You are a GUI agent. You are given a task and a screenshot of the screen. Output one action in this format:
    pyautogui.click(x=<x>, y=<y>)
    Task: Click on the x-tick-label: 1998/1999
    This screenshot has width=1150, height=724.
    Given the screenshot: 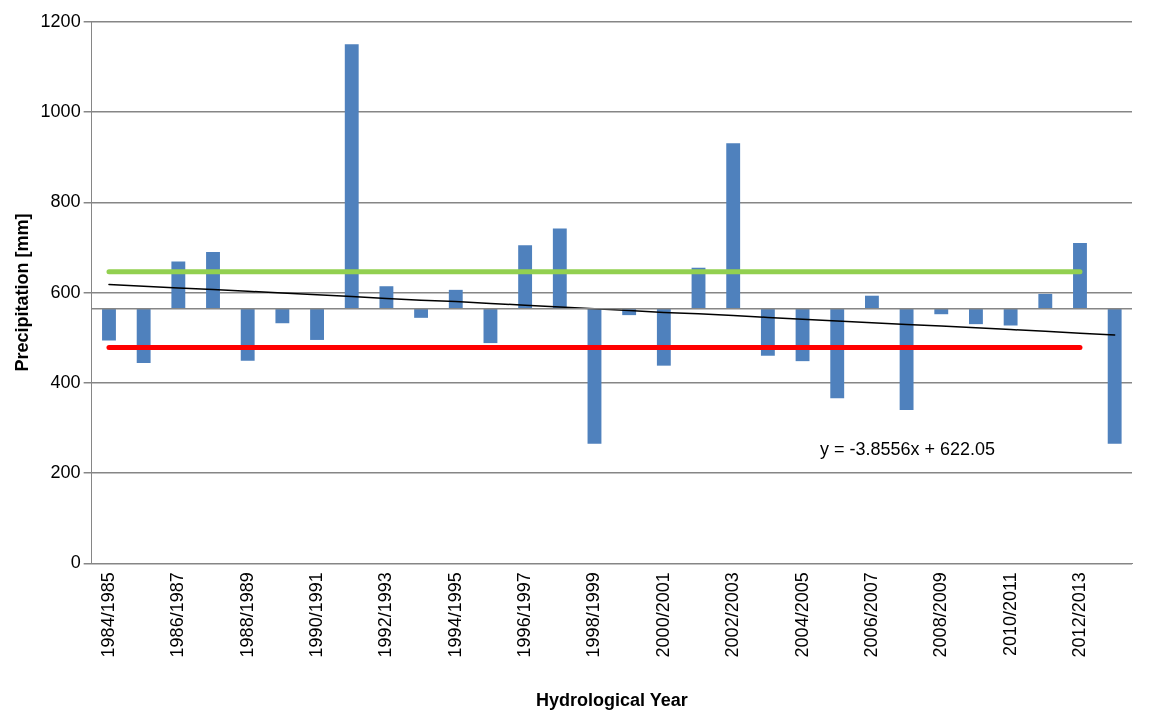 What is the action you would take?
    pyautogui.click(x=593, y=615)
    